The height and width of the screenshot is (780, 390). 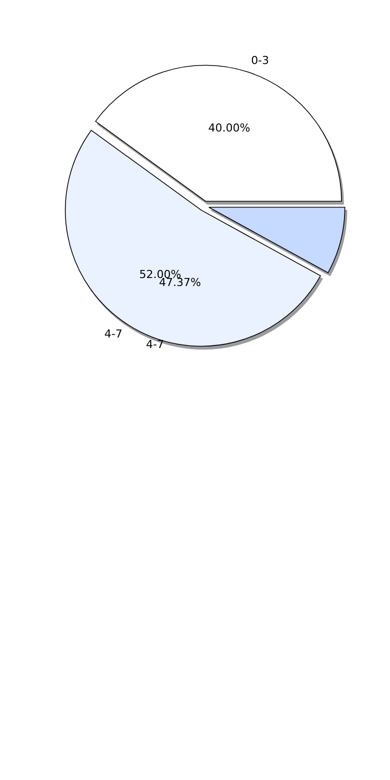 What do you see at coordinates (229, 127) in the screenshot?
I see `data-label: 40.00%` at bounding box center [229, 127].